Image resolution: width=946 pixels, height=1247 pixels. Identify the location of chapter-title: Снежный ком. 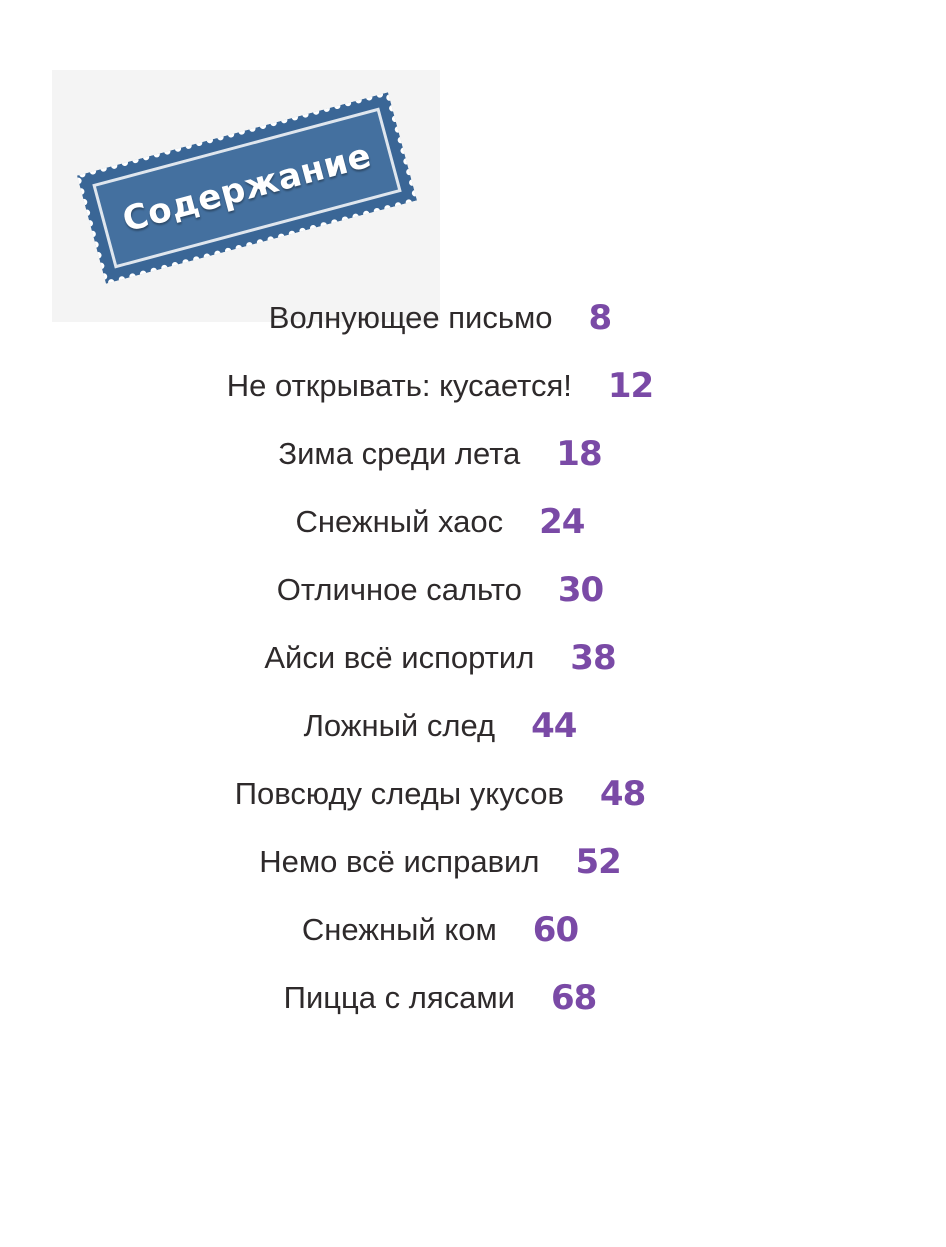
(399, 929).